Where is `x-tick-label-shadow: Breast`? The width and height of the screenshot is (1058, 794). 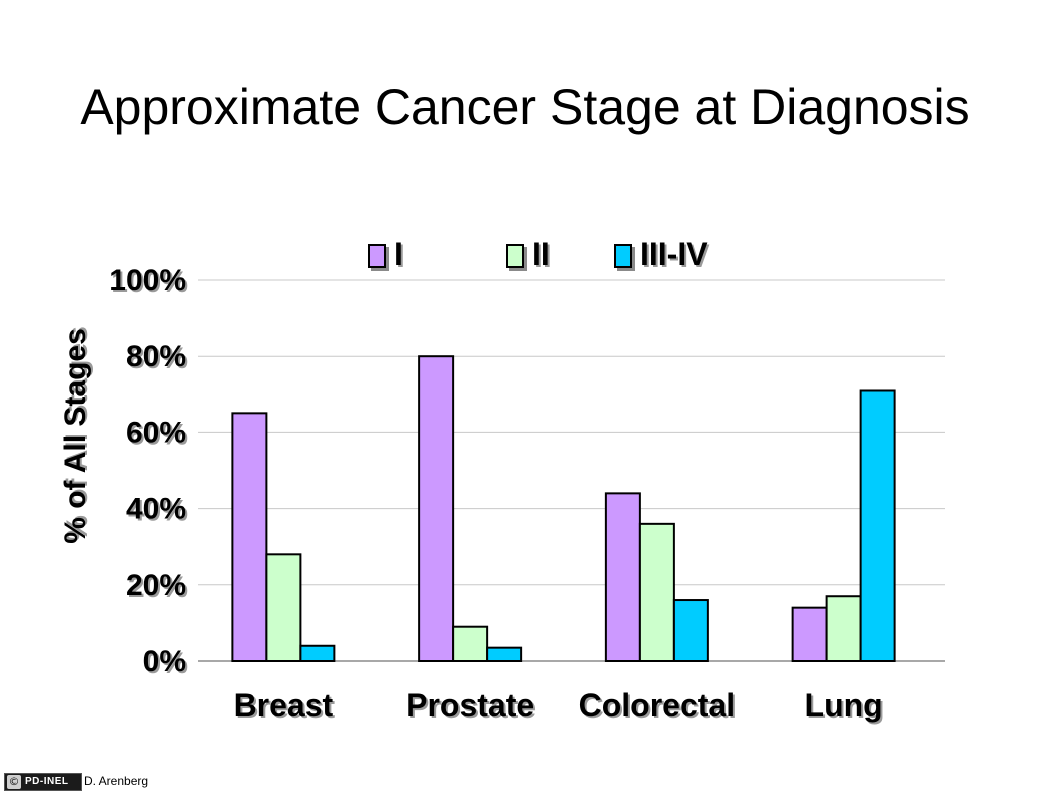 x-tick-label-shadow: Breast is located at coordinates (286, 707).